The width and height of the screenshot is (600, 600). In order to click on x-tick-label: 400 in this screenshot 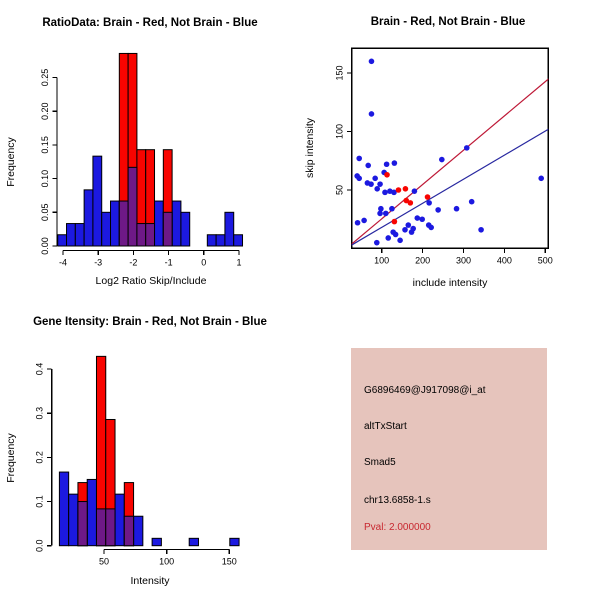, I will do `click(504, 260)`.